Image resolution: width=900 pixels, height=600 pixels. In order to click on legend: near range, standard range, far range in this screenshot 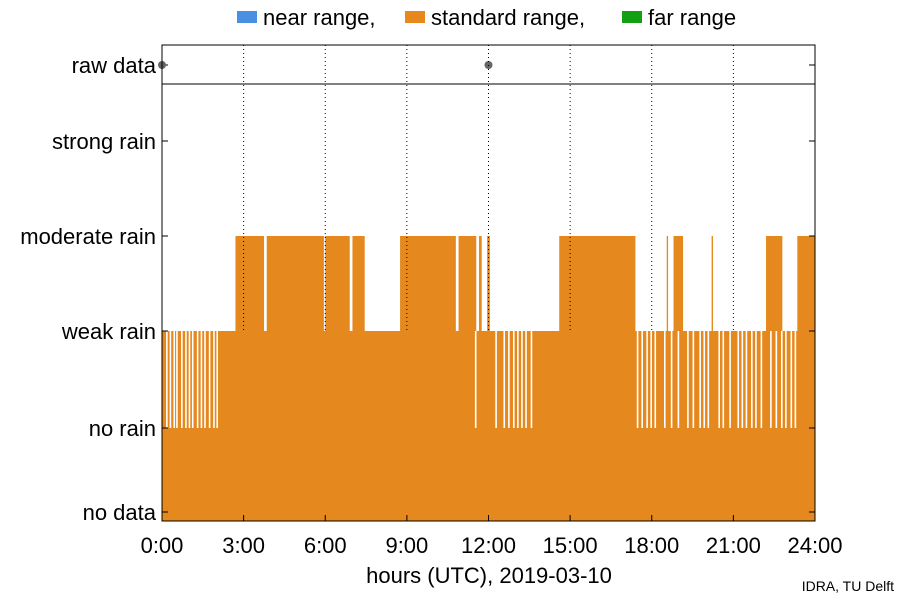, I will do `click(486, 17)`.